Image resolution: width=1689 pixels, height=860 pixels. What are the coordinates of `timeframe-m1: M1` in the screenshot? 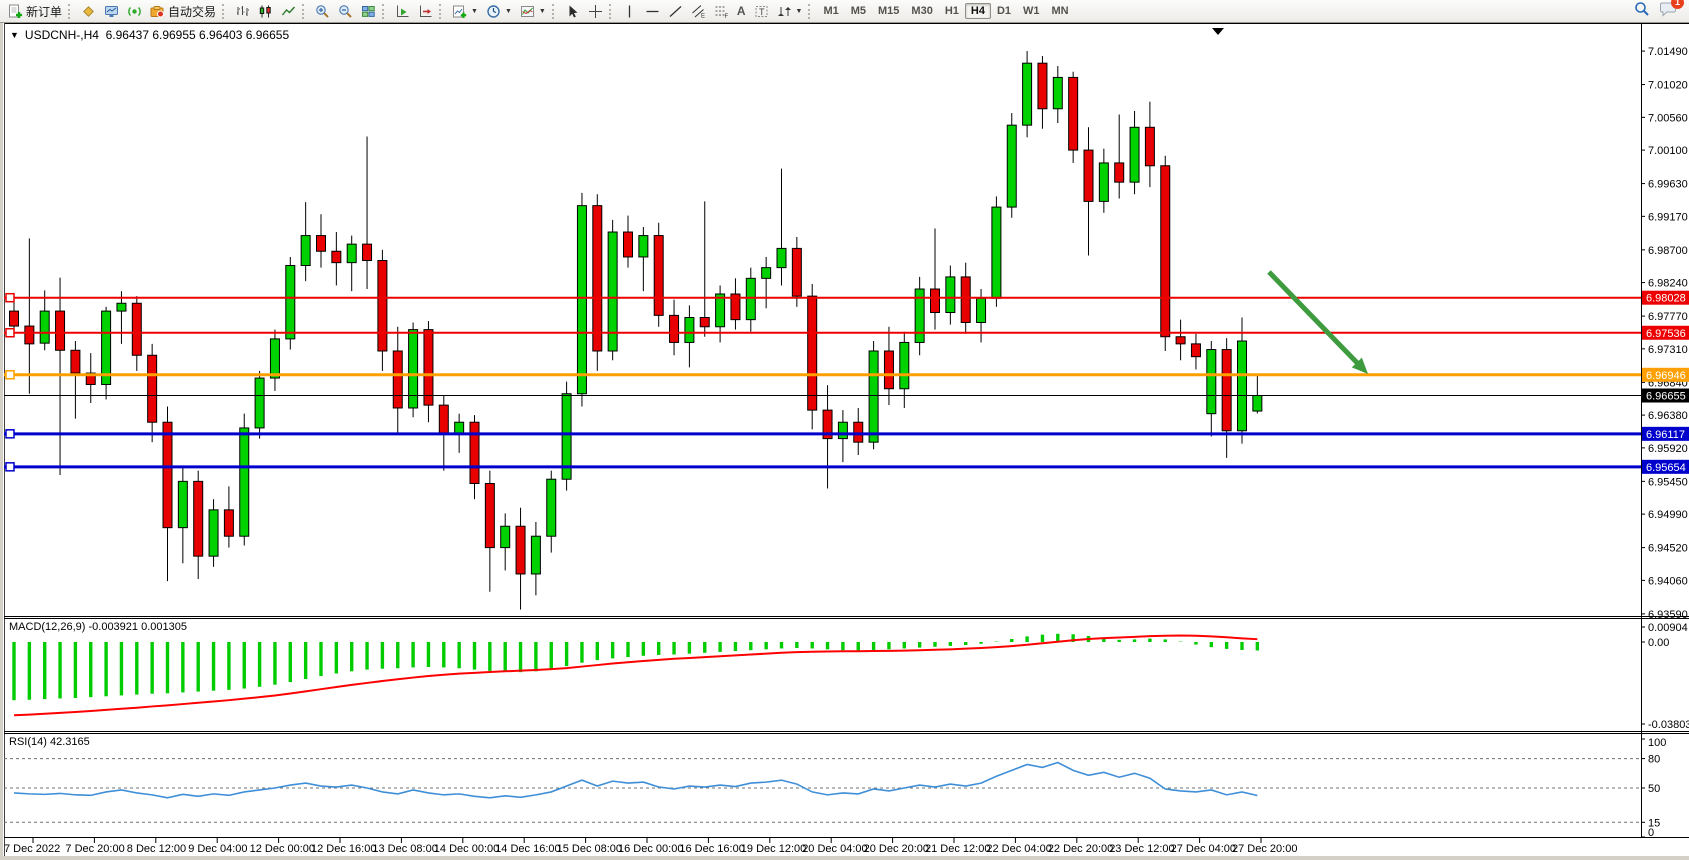 It's located at (831, 11).